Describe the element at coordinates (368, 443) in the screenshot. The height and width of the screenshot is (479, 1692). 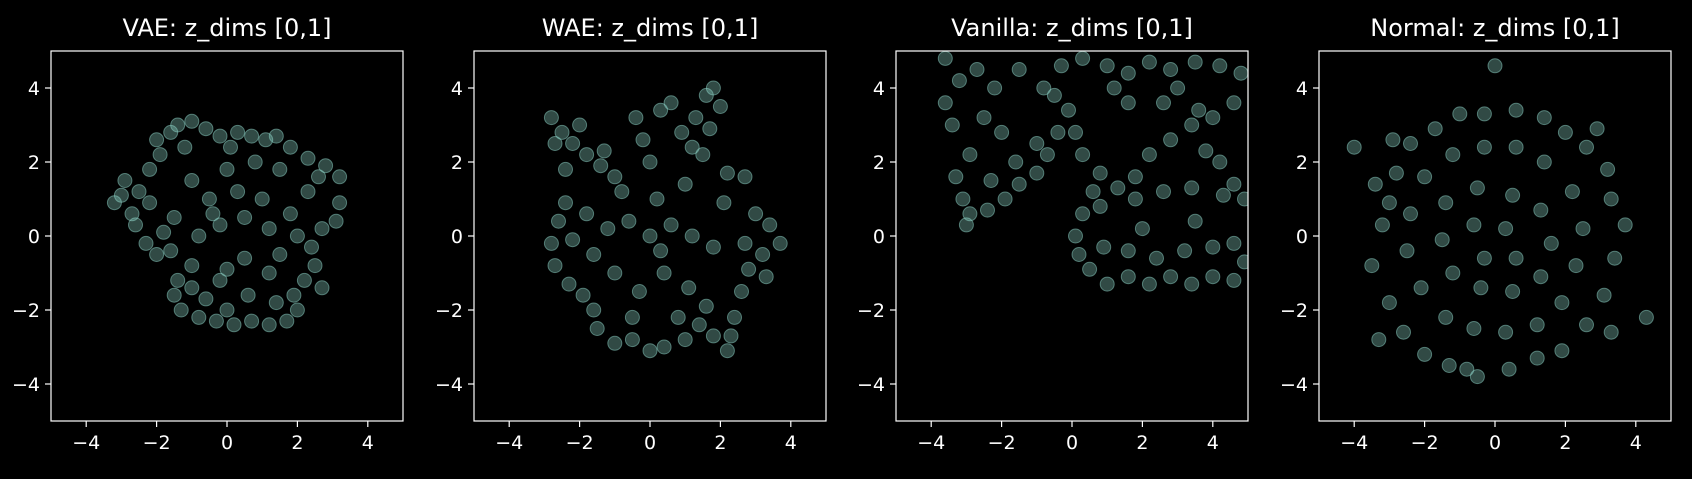
I see `x-tick-label: 4` at that location.